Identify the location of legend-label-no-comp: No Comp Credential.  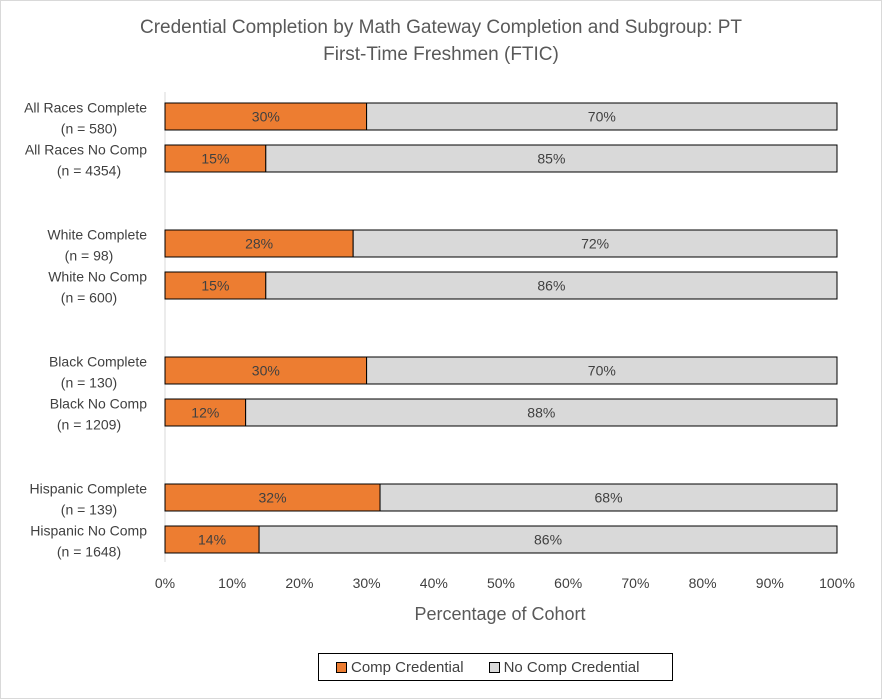
(571, 667).